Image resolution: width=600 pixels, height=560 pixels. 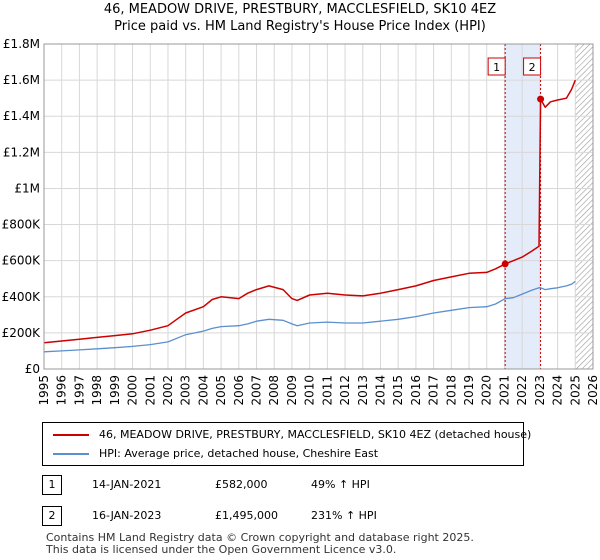 I want to click on x-tick-label: 2019, so click(x=469, y=390).